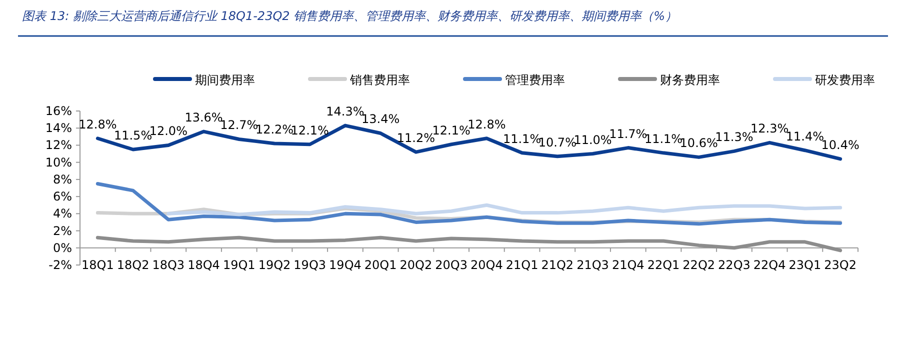 This screenshot has width=909, height=346. I want to click on data-label: 13.6%, so click(203, 117).